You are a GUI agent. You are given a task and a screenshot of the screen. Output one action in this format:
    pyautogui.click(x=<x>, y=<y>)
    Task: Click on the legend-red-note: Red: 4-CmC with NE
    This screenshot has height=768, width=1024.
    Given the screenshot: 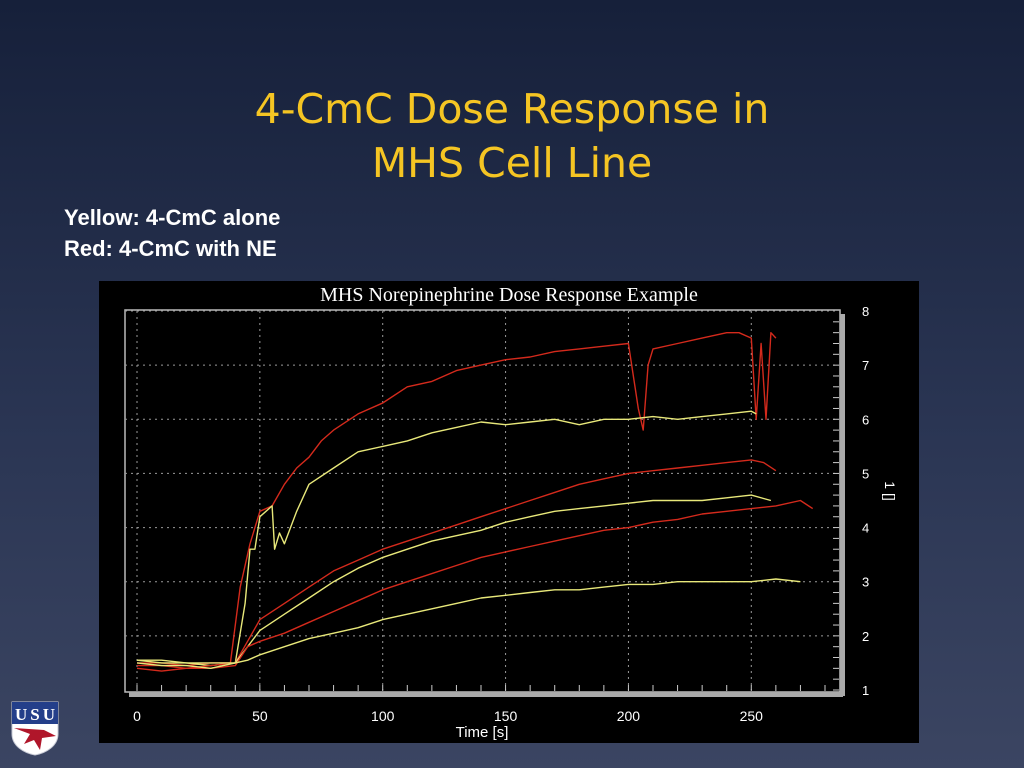 What is the action you would take?
    pyautogui.click(x=170, y=248)
    